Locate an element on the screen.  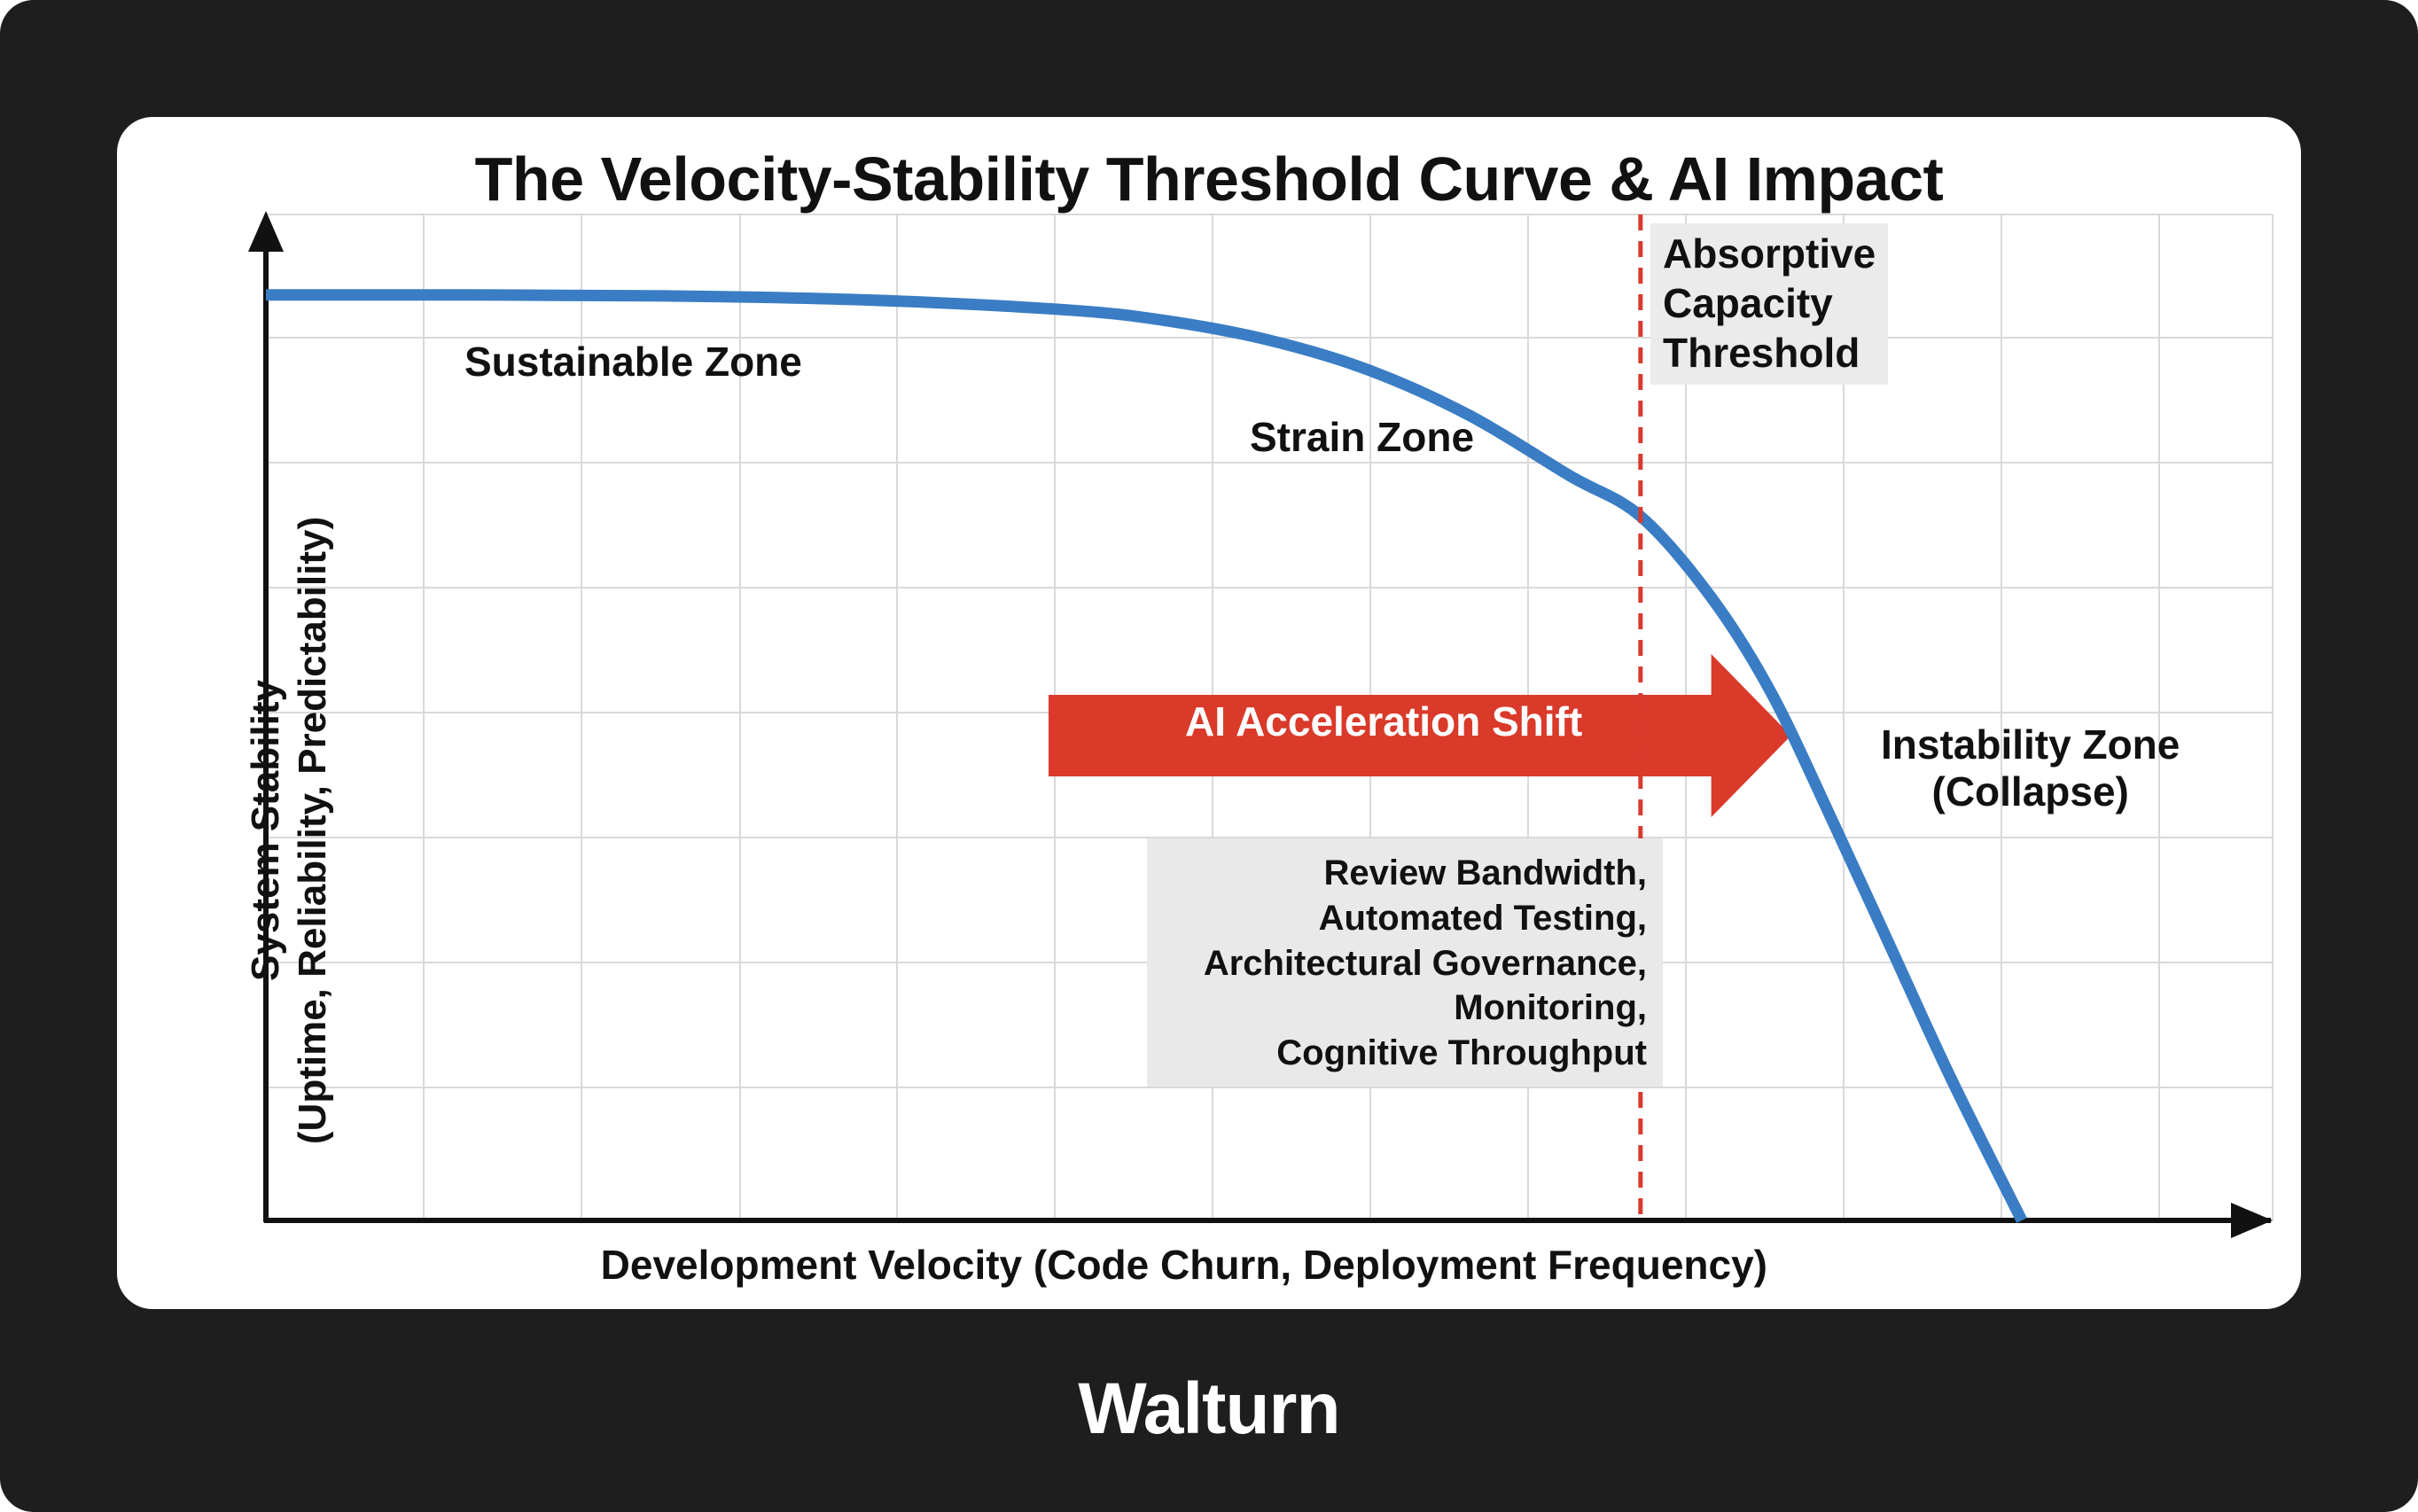
x-axis-arrowhead is located at coordinates (2252, 1221).